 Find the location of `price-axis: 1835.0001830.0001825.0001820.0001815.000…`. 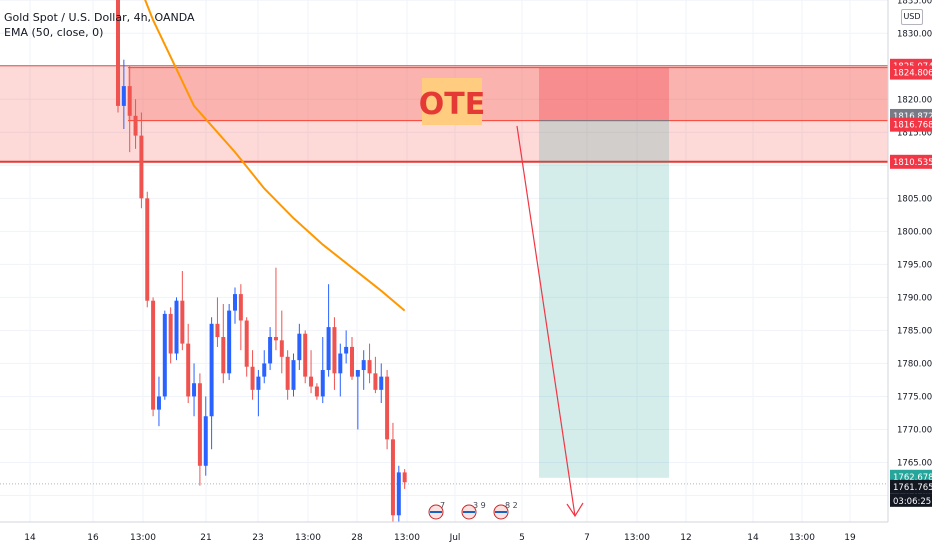

price-axis: 1835.0001830.0001825.0001820.0001815.000… is located at coordinates (909, 275).